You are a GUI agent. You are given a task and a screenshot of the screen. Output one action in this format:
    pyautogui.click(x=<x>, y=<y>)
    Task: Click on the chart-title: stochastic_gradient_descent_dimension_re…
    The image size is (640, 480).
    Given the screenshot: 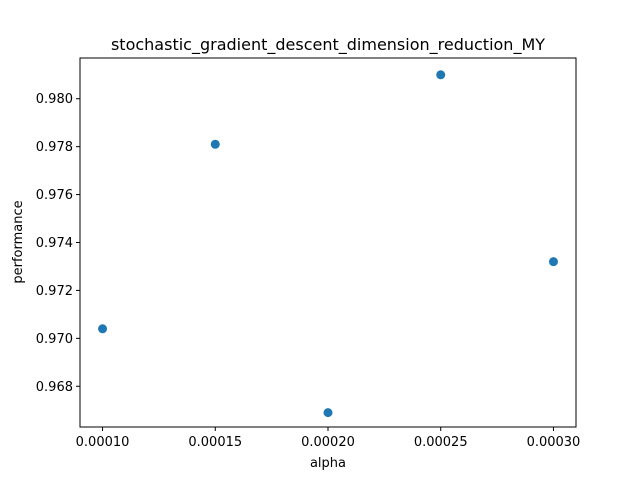 What is the action you would take?
    pyautogui.click(x=328, y=45)
    